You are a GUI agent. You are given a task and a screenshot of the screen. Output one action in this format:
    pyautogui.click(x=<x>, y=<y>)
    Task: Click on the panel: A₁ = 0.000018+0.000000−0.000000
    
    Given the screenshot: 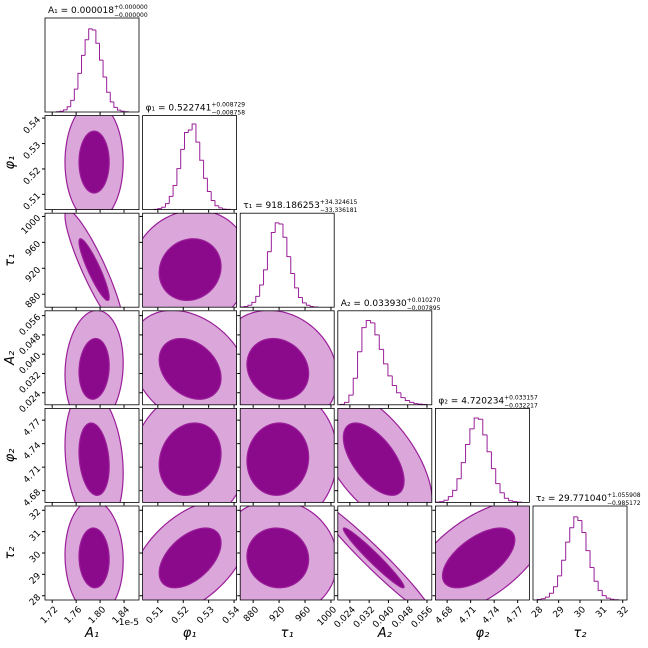 What is the action you would take?
    pyautogui.click(x=96, y=59)
    